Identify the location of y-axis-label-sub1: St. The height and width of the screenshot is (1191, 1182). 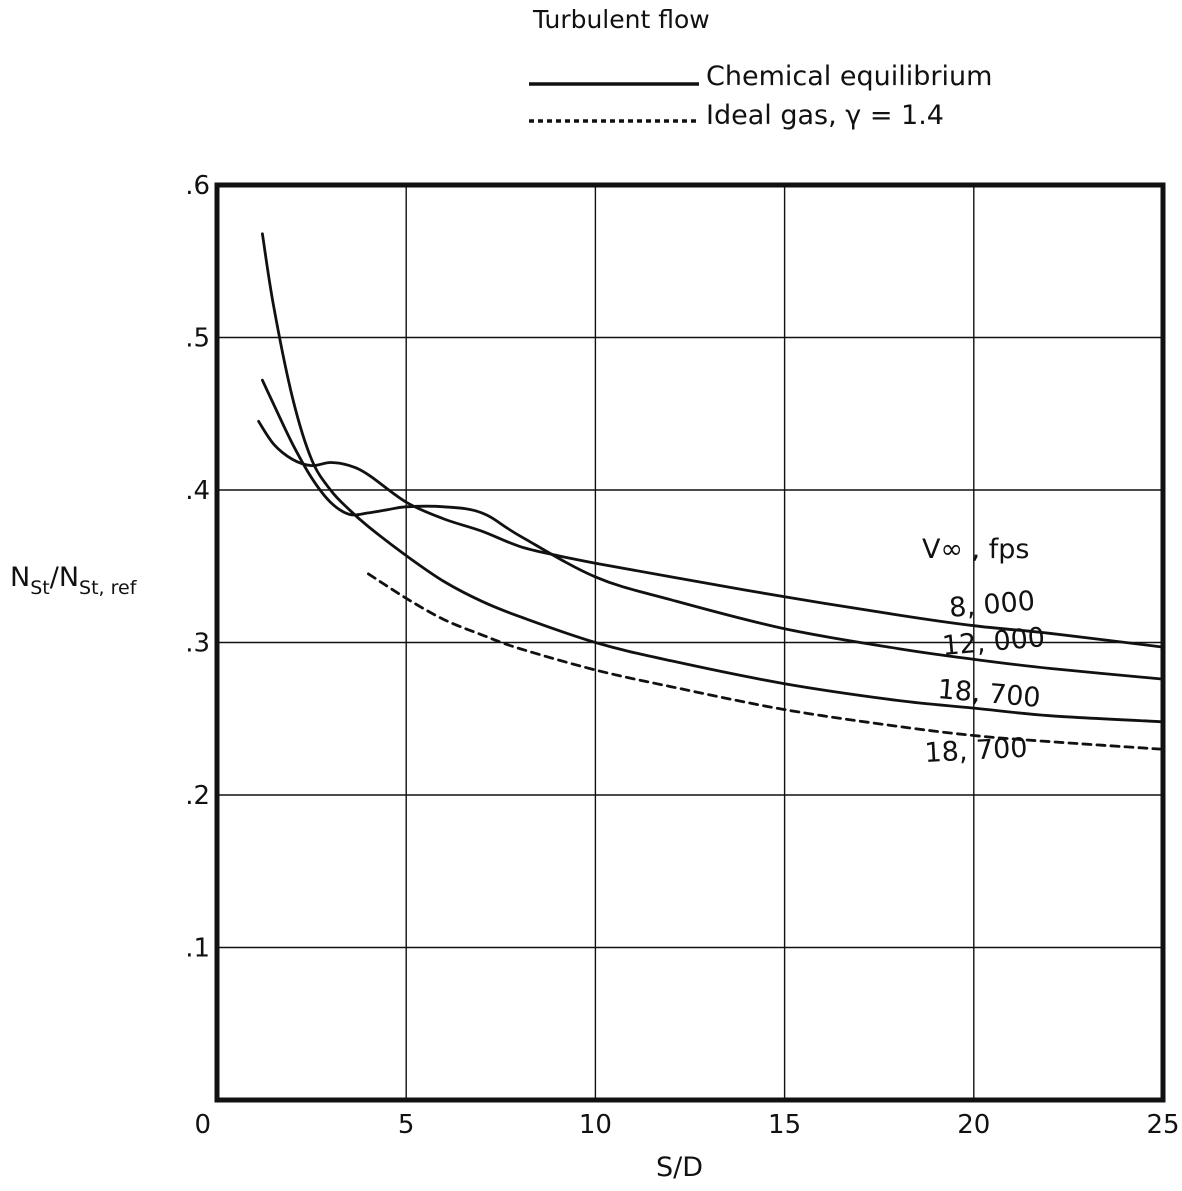
(40, 588).